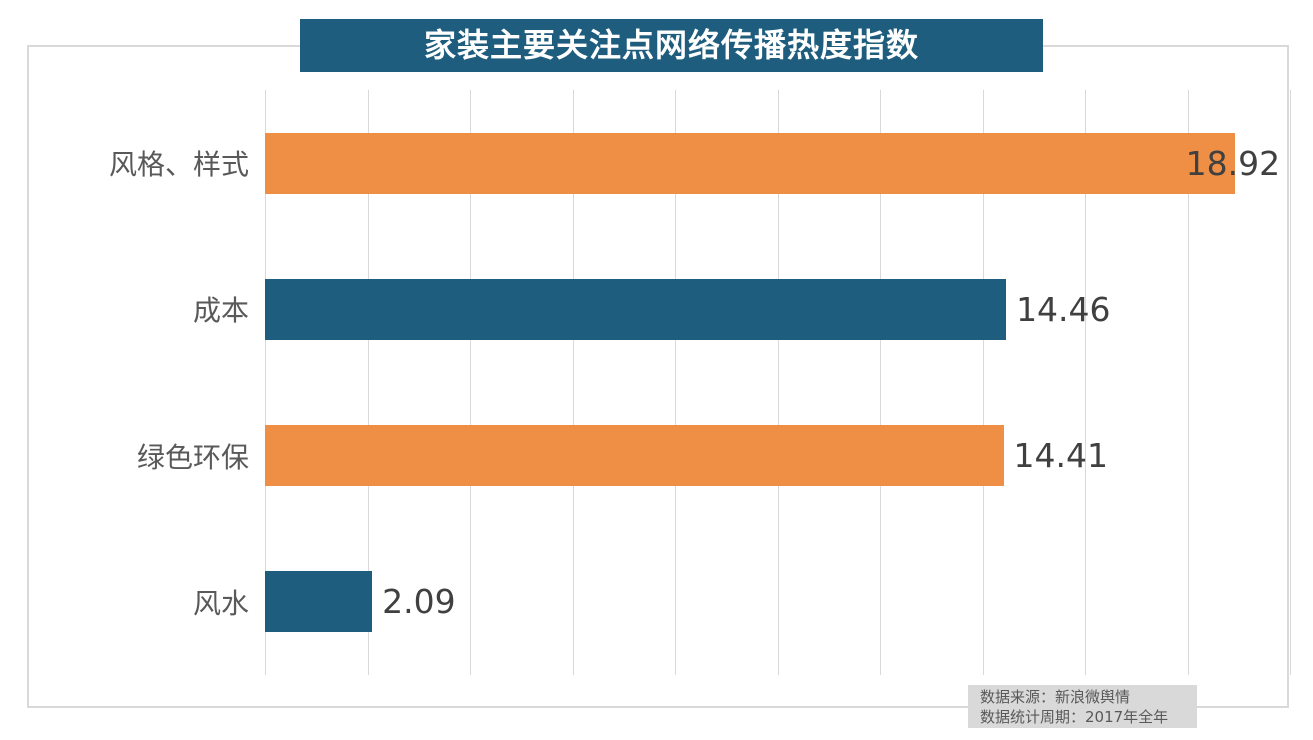 The width and height of the screenshot is (1313, 740). I want to click on source-line-1: 数据来源：新浪微舆情, so click(1055, 697).